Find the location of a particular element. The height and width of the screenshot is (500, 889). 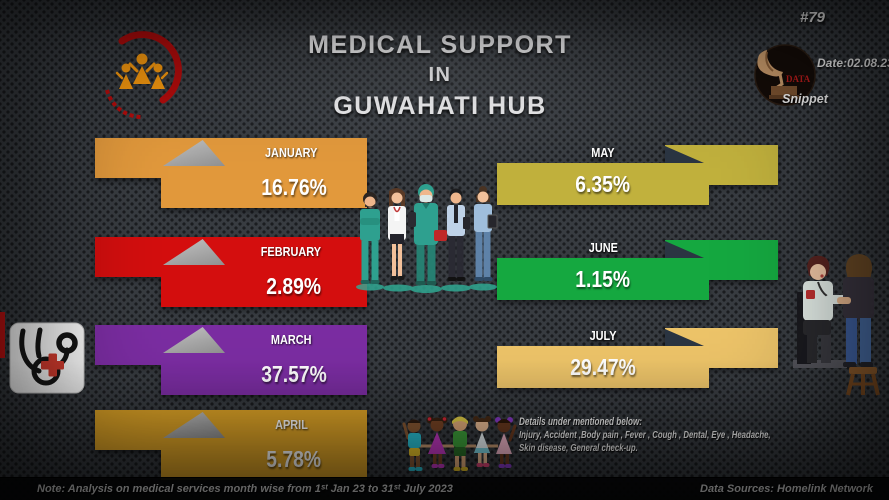

stethoscope-tile is located at coordinates (47, 360).